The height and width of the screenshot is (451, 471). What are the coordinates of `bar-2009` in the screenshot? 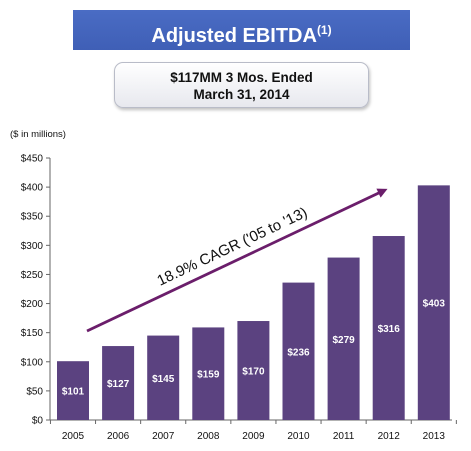 It's located at (253, 370).